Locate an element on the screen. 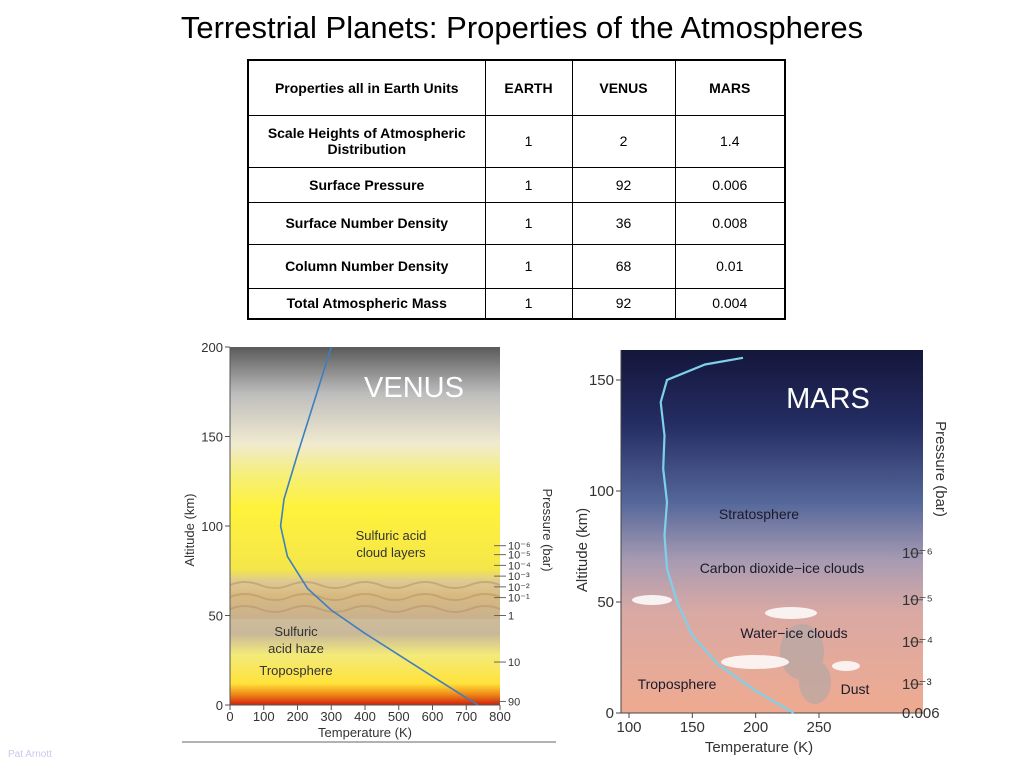  venus-background is located at coordinates (365, 526).